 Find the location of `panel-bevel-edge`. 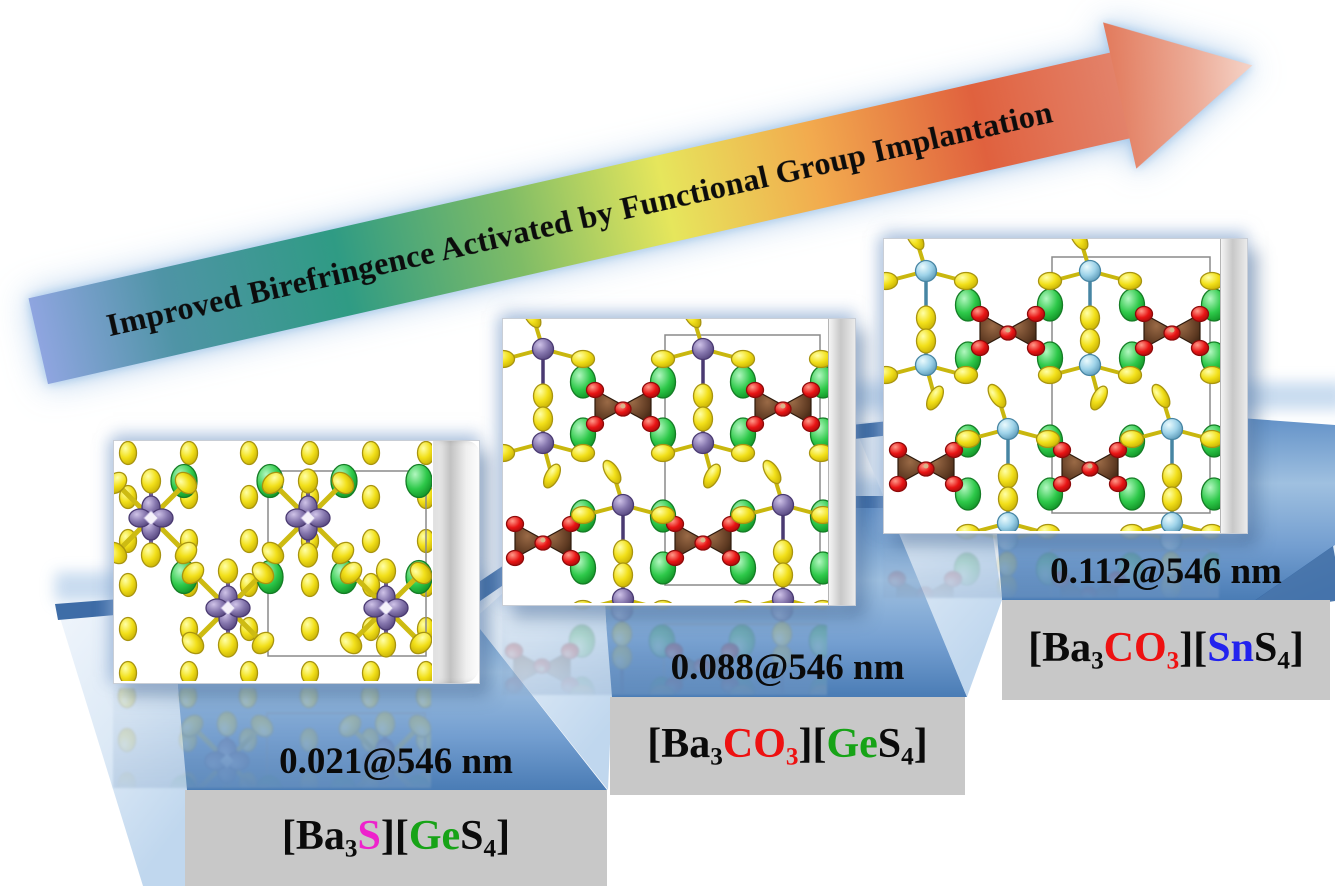

panel-bevel-edge is located at coordinates (841, 462).